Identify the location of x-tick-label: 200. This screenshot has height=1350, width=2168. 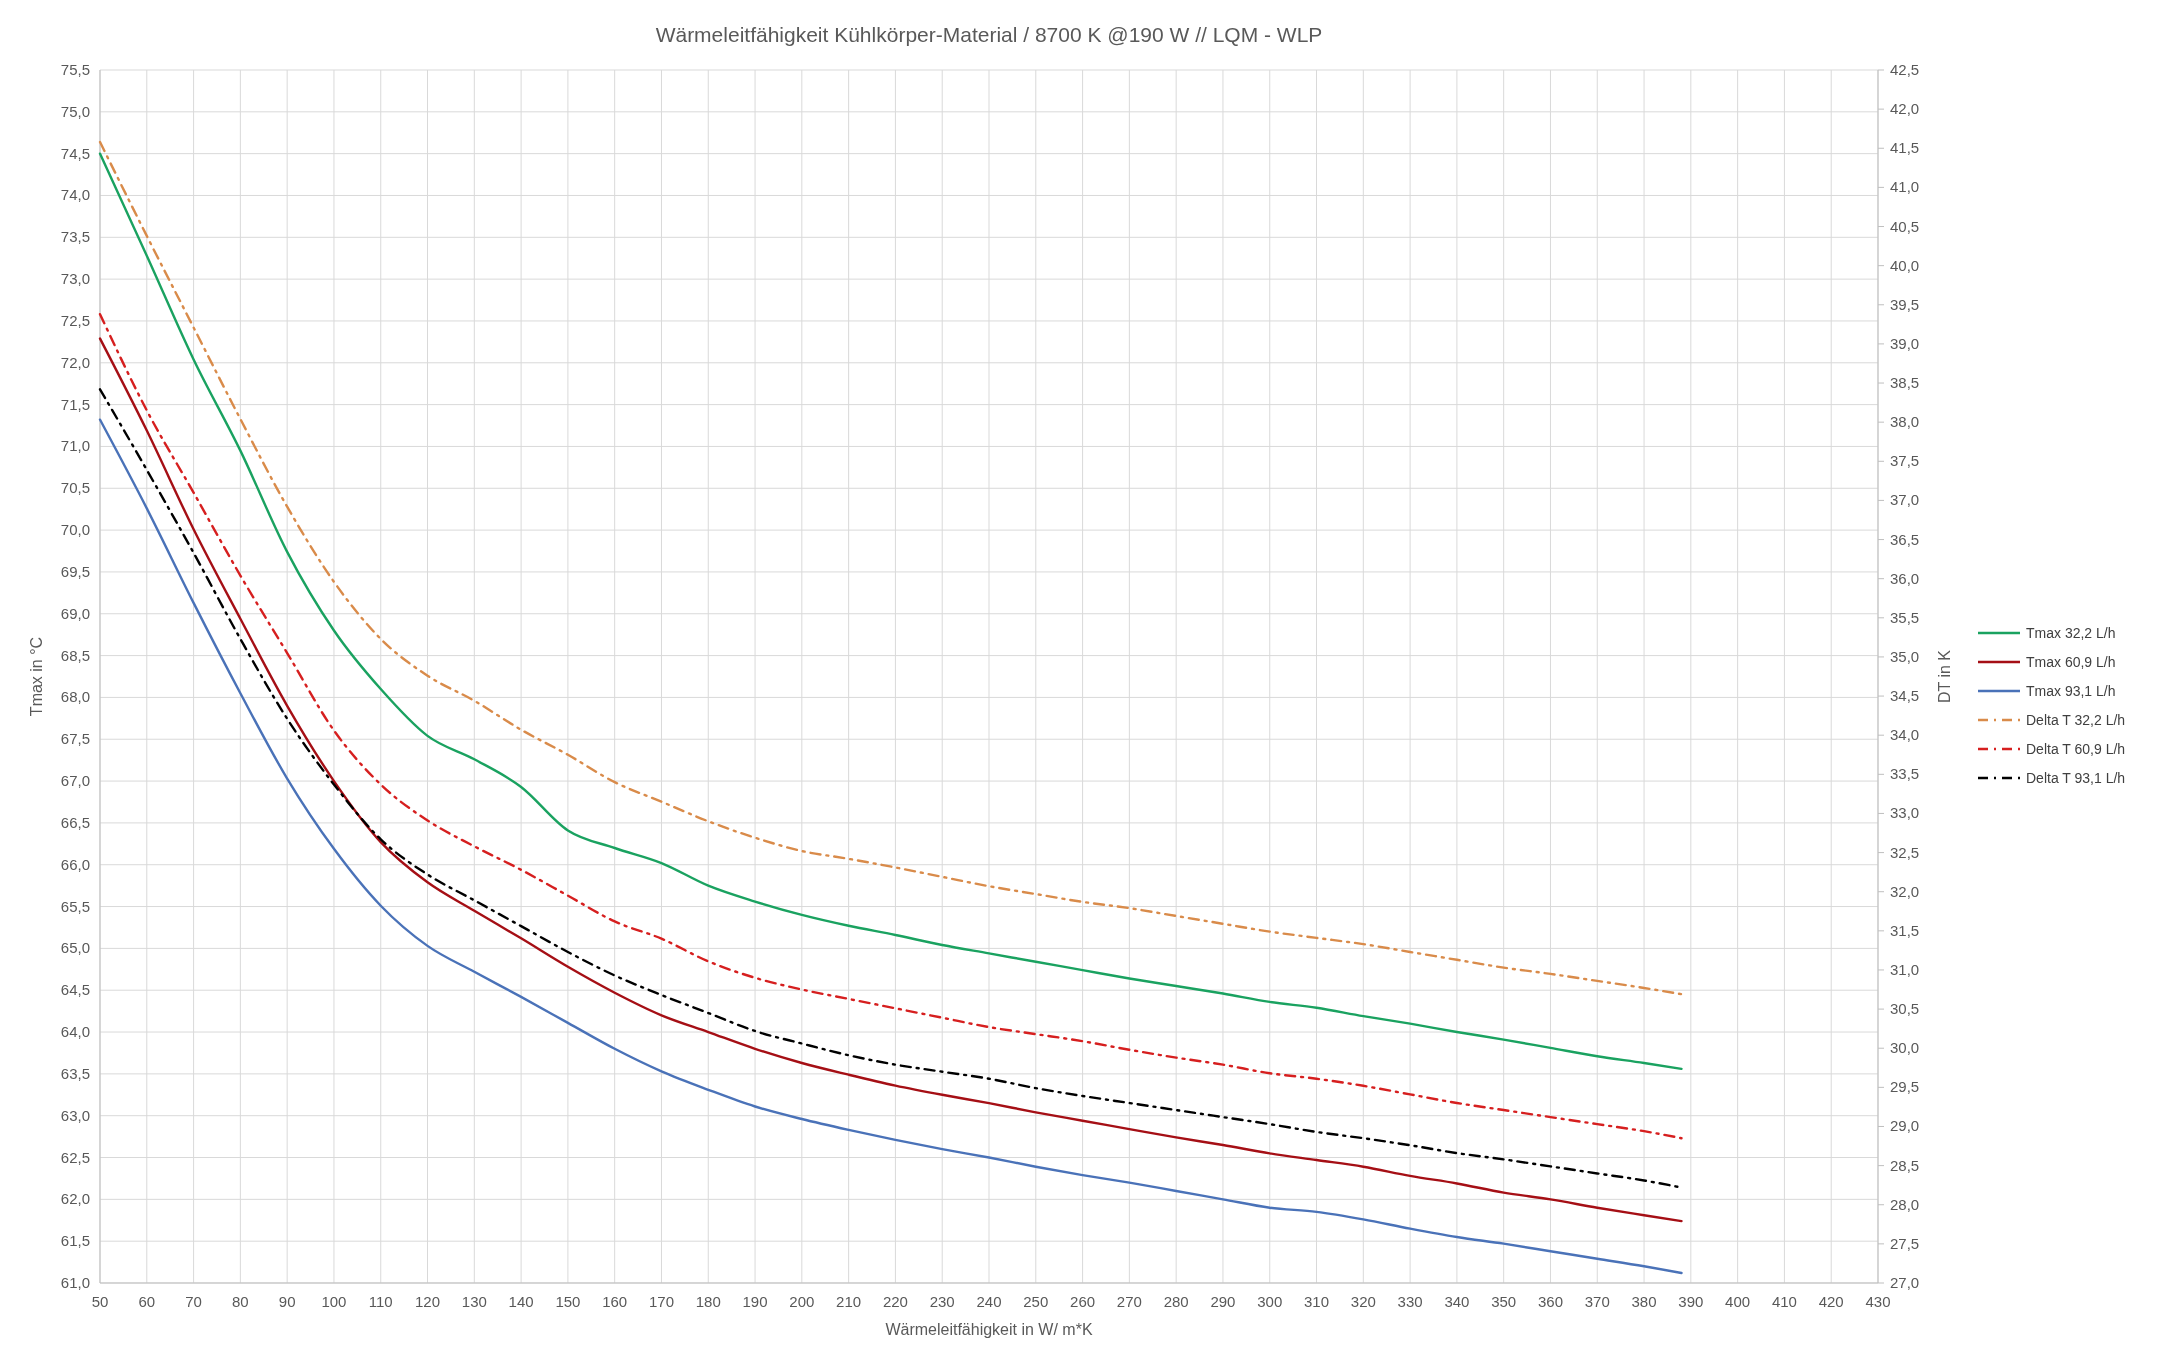
(802, 1301).